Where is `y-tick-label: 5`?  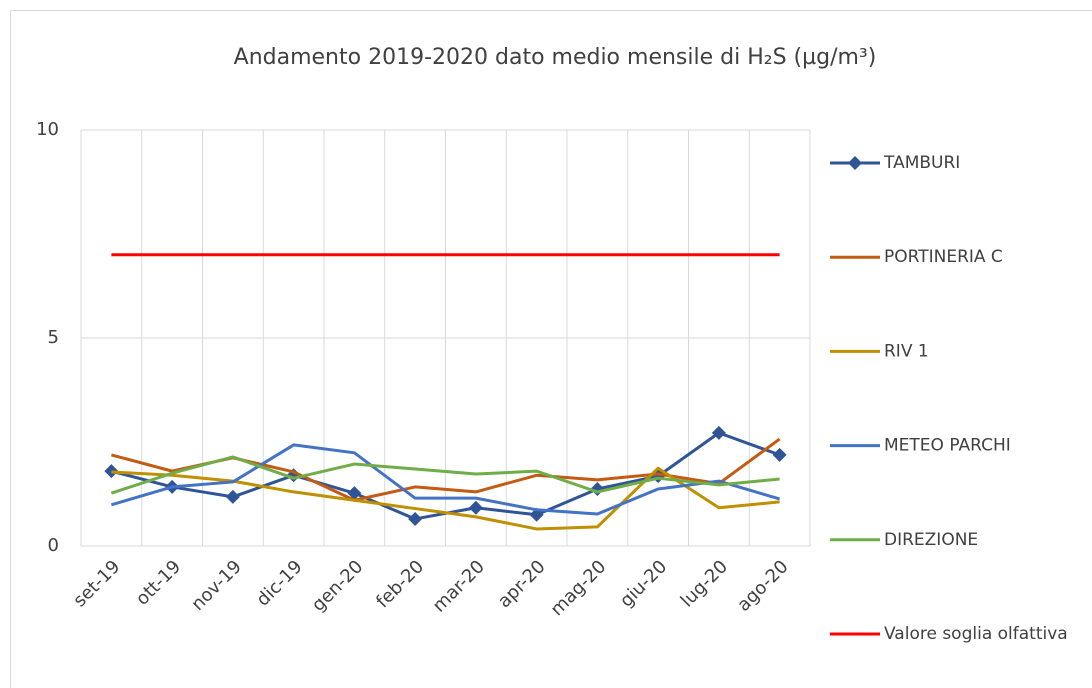
y-tick-label: 5 is located at coordinates (53, 337).